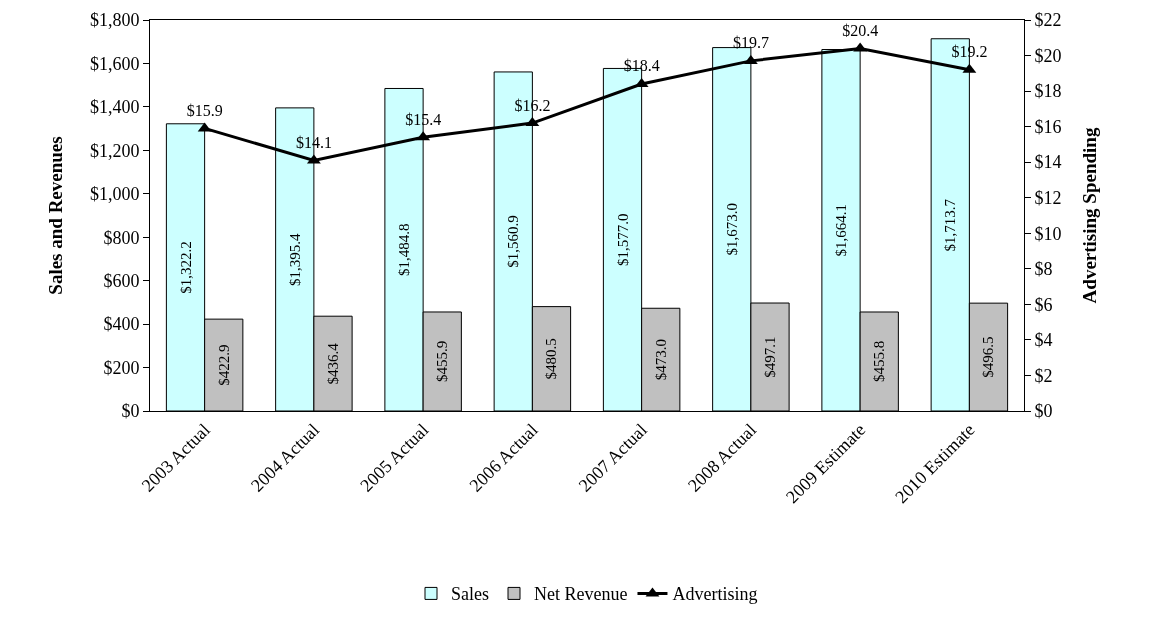 This screenshot has width=1174, height=641. What do you see at coordinates (114, 194) in the screenshot?
I see `y-tick-label: $1,000` at bounding box center [114, 194].